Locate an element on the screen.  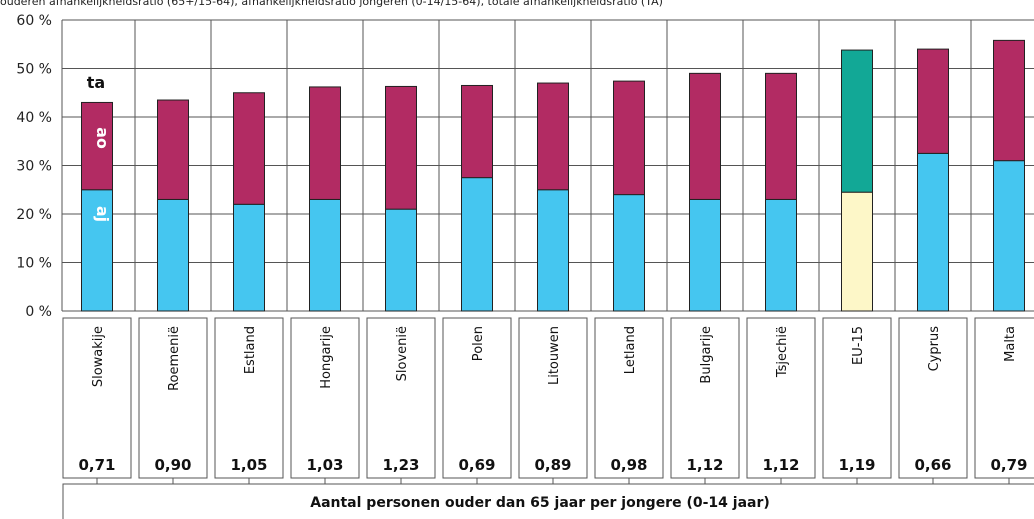
ratio-value: 0,71 is located at coordinates (96, 465).